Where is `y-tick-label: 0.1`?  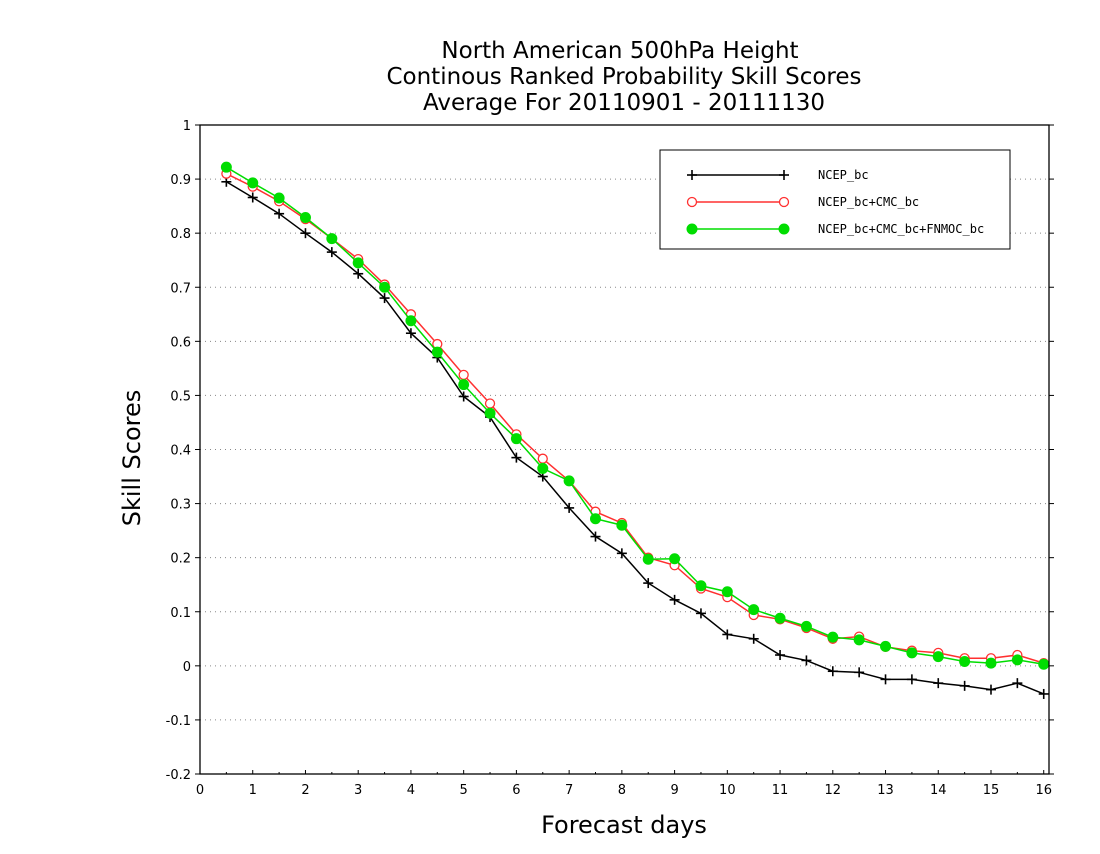 y-tick-label: 0.1 is located at coordinates (180, 613).